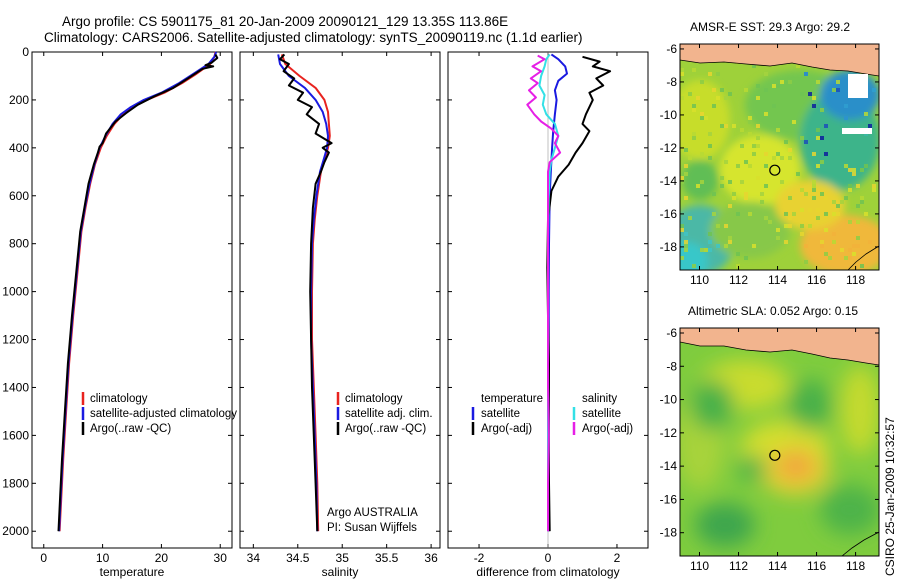  Describe the element at coordinates (385, 429) in the screenshot. I see `salinity-legend-argo: Argo(..raw -QC)` at that location.